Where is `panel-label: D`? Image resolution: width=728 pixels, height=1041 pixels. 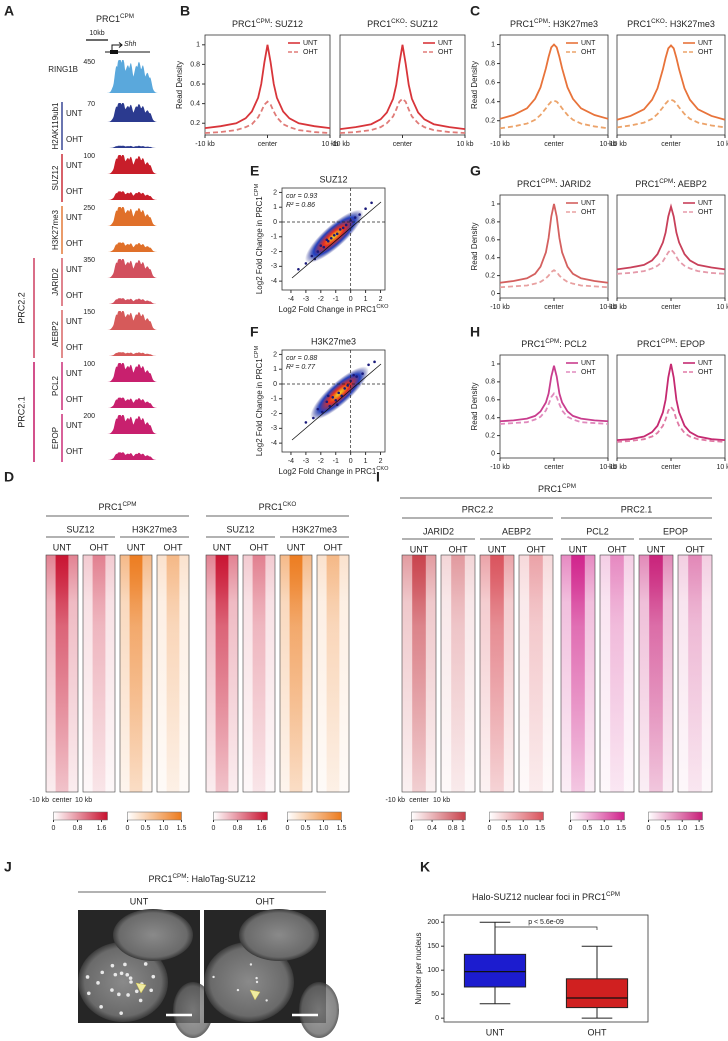
panel-label: D is located at coordinates (9, 477).